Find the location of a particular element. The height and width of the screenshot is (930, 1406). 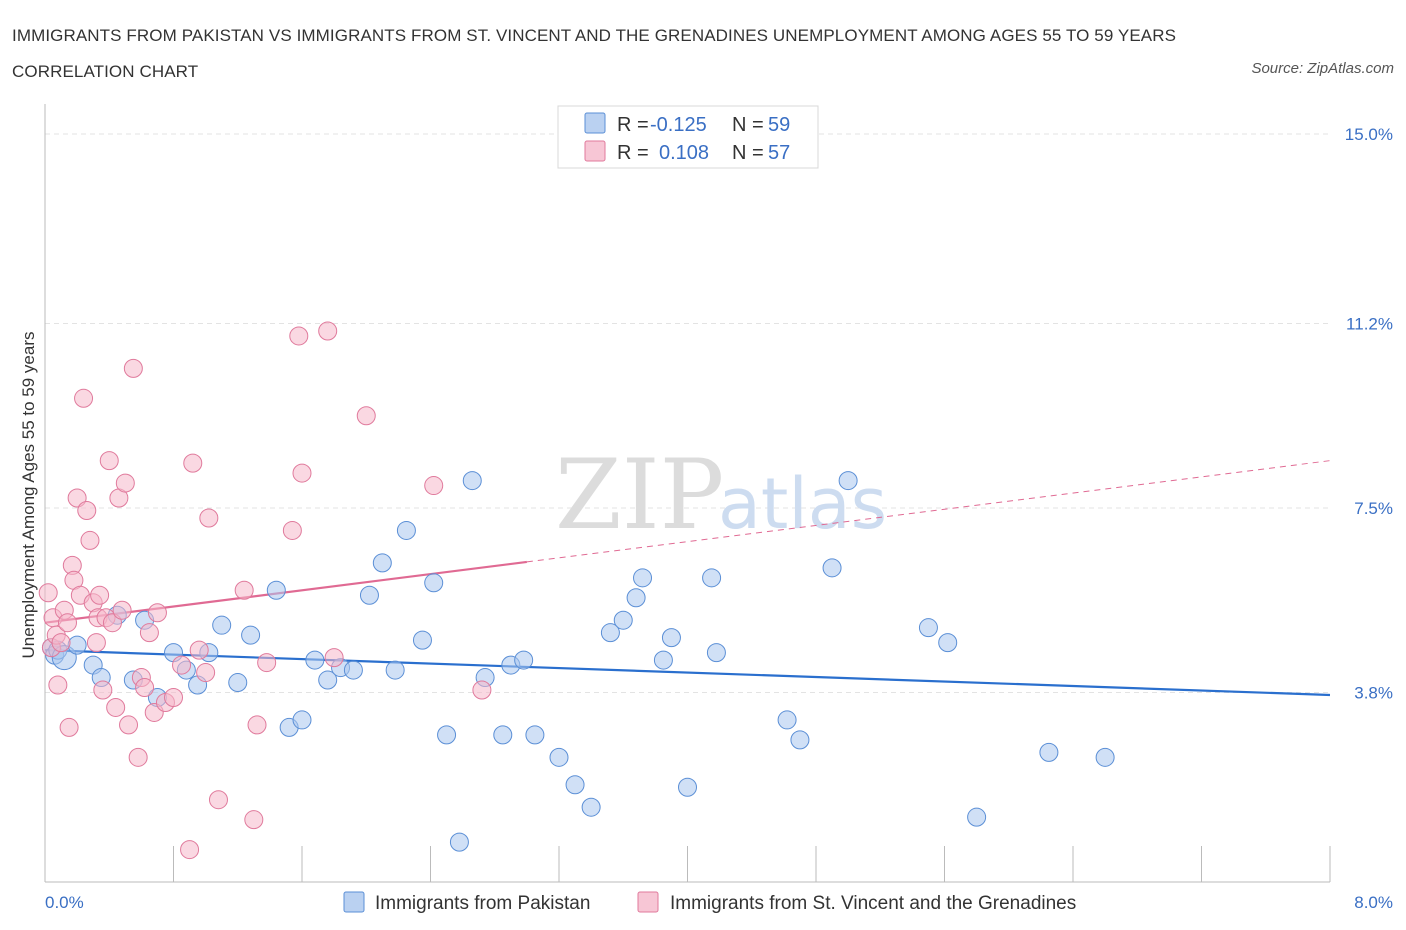

bottom-legend-label-pakistan: Immigrants from Pakistan is located at coordinates (482, 903).